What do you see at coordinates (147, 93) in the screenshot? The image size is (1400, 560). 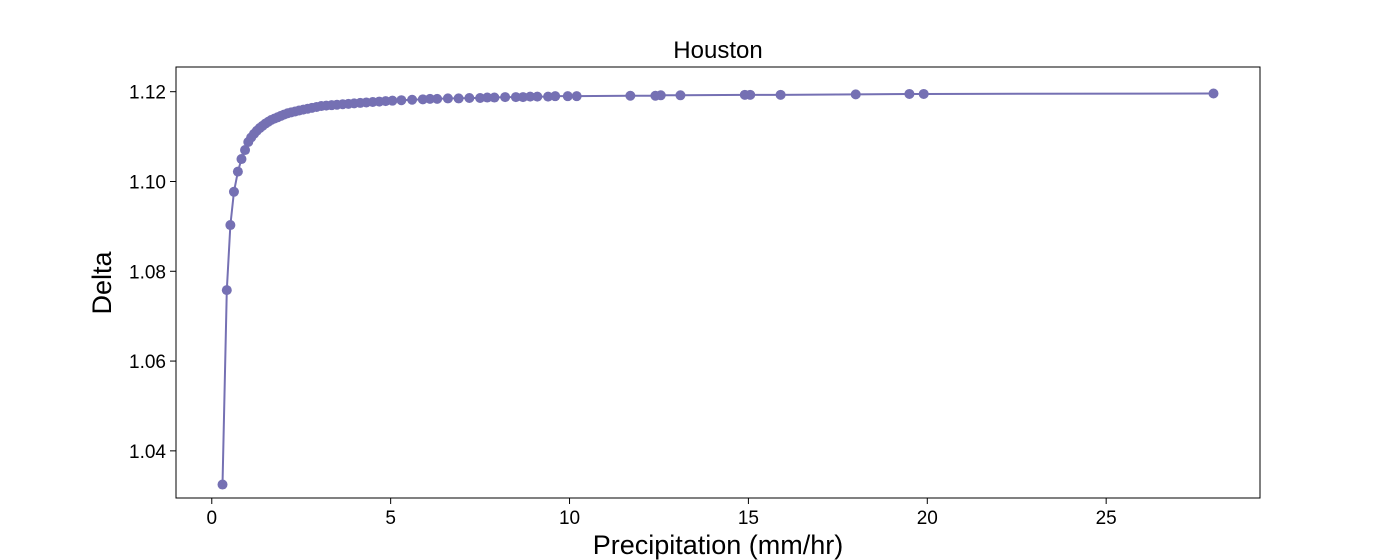 I see `y-tick-label: 1.12` at bounding box center [147, 93].